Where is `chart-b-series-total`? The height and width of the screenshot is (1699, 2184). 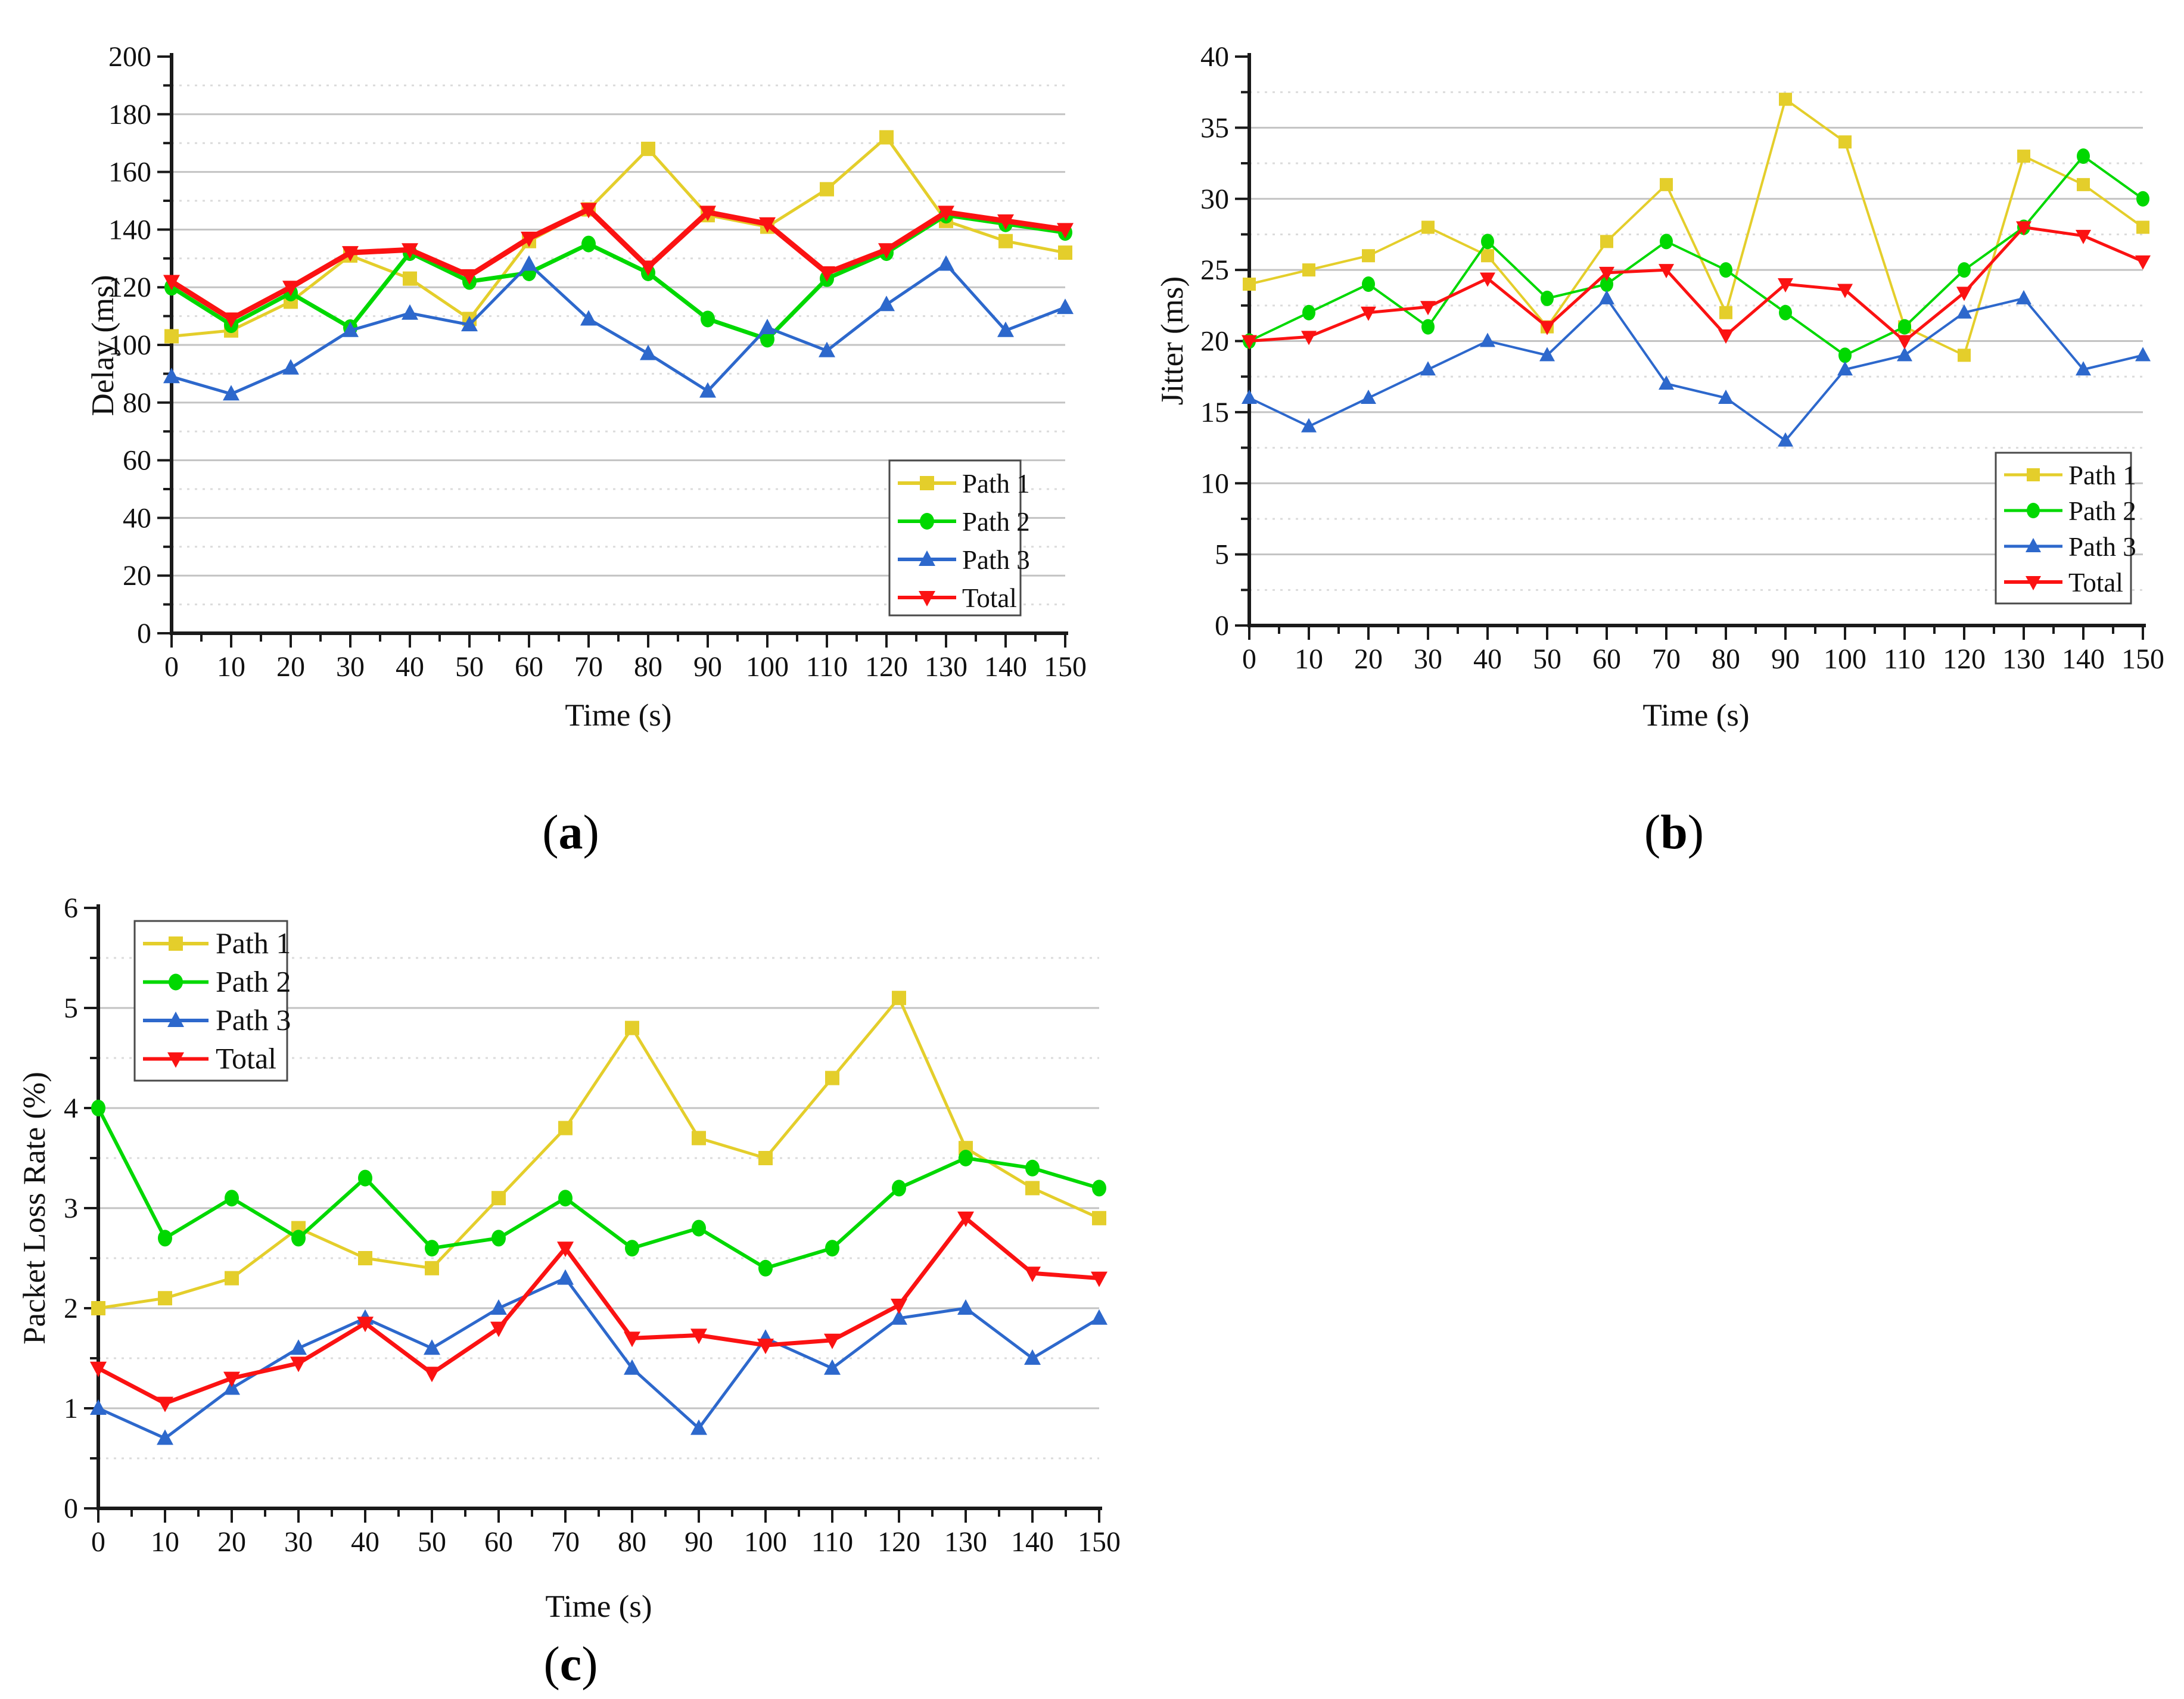
chart-b-series-total is located at coordinates (1696, 285).